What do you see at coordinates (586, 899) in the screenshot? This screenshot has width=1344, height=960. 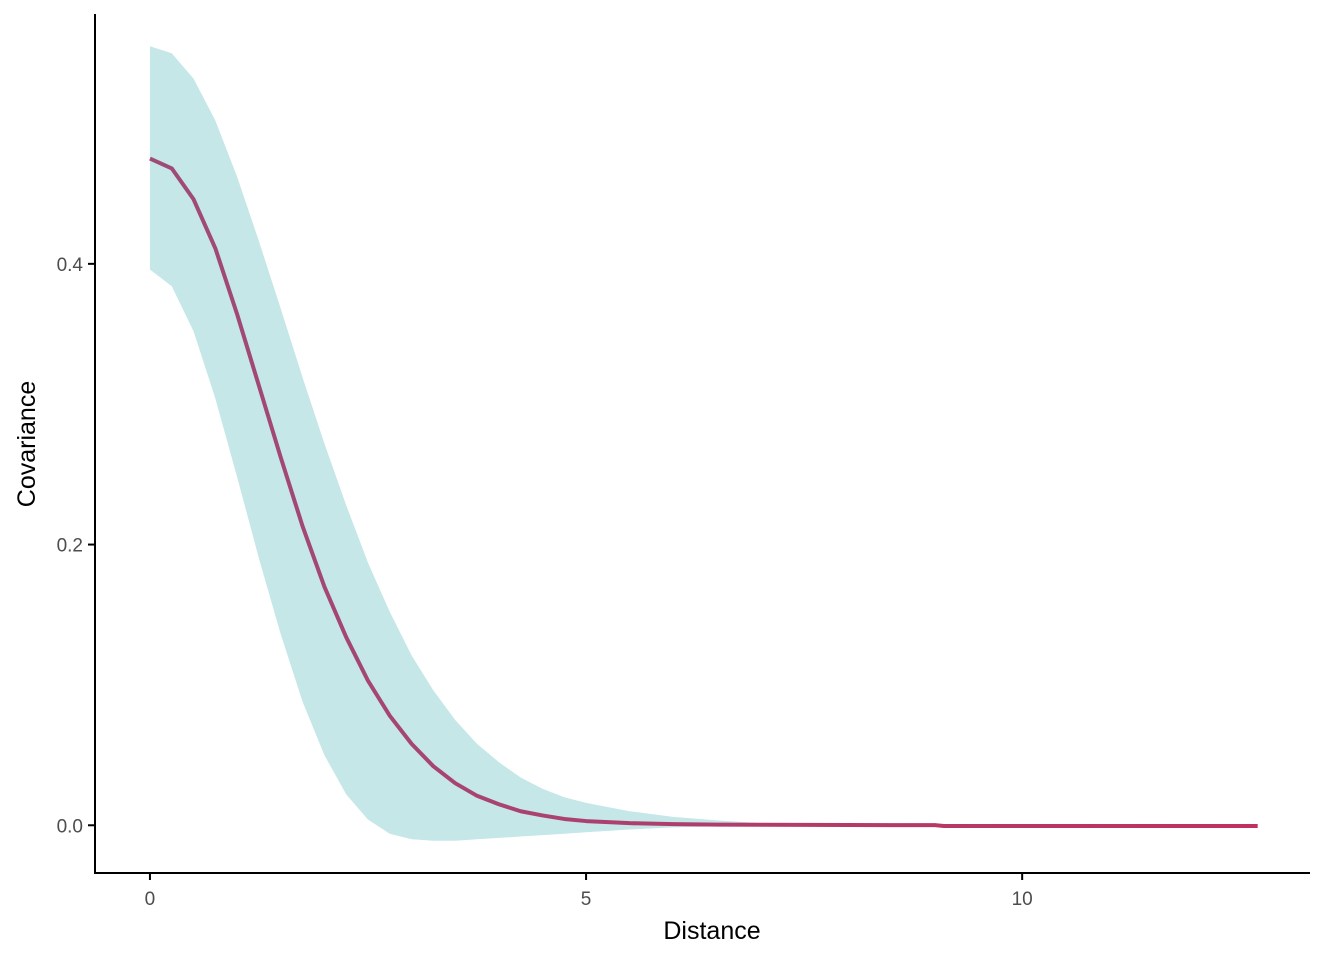 I see `x-tick-label: 5` at bounding box center [586, 899].